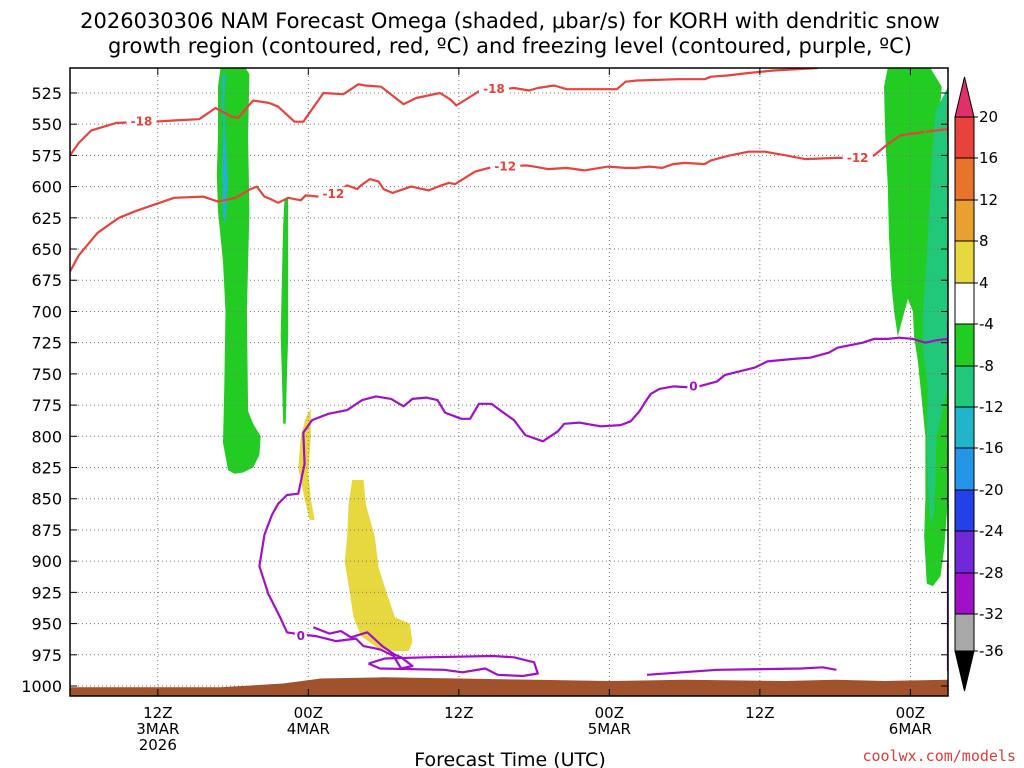 The width and height of the screenshot is (1024, 768). Describe the element at coordinates (444, 112) in the screenshot. I see `temperature-contour` at that location.